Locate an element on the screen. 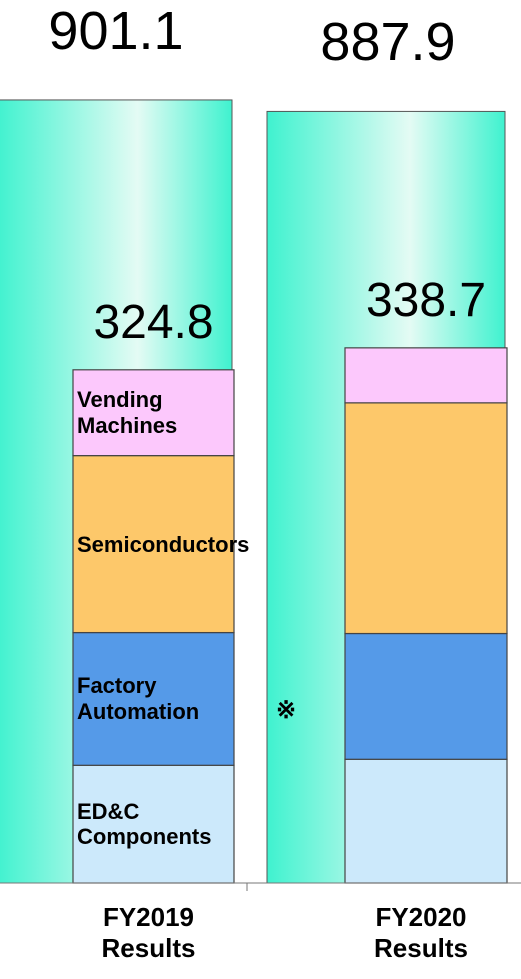  stack-total-label: 338.7 is located at coordinates (426, 300).